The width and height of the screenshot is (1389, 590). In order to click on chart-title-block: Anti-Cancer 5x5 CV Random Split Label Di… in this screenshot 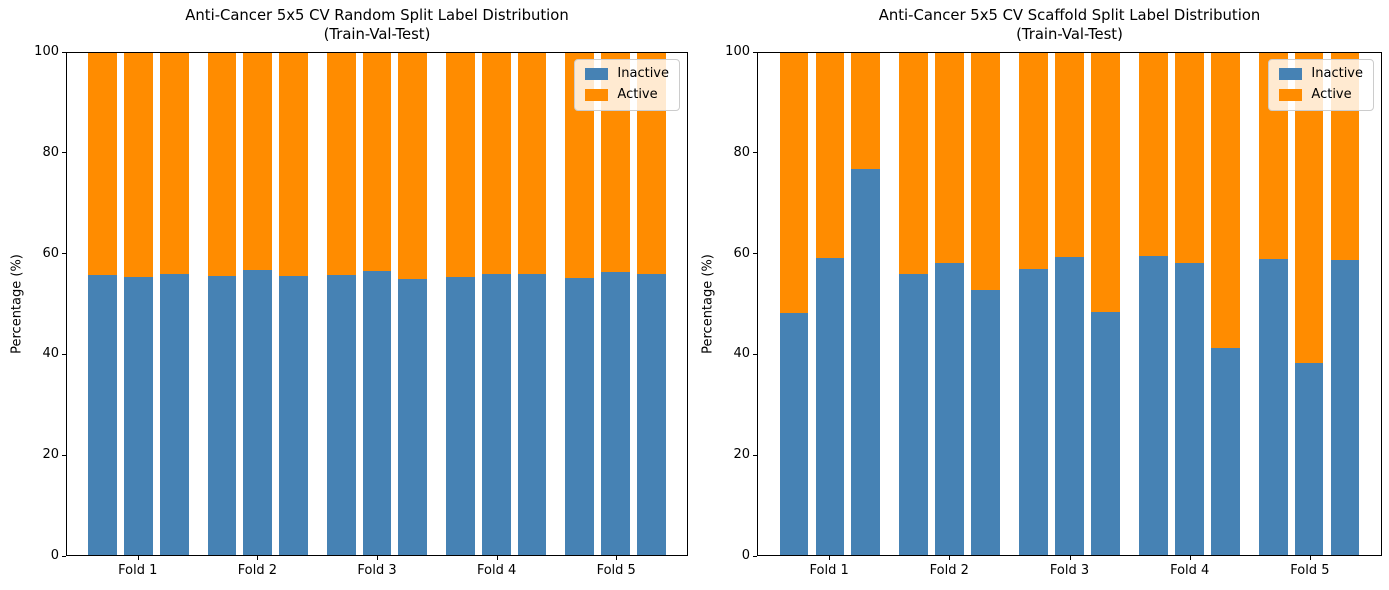, I will do `click(377, 25)`.